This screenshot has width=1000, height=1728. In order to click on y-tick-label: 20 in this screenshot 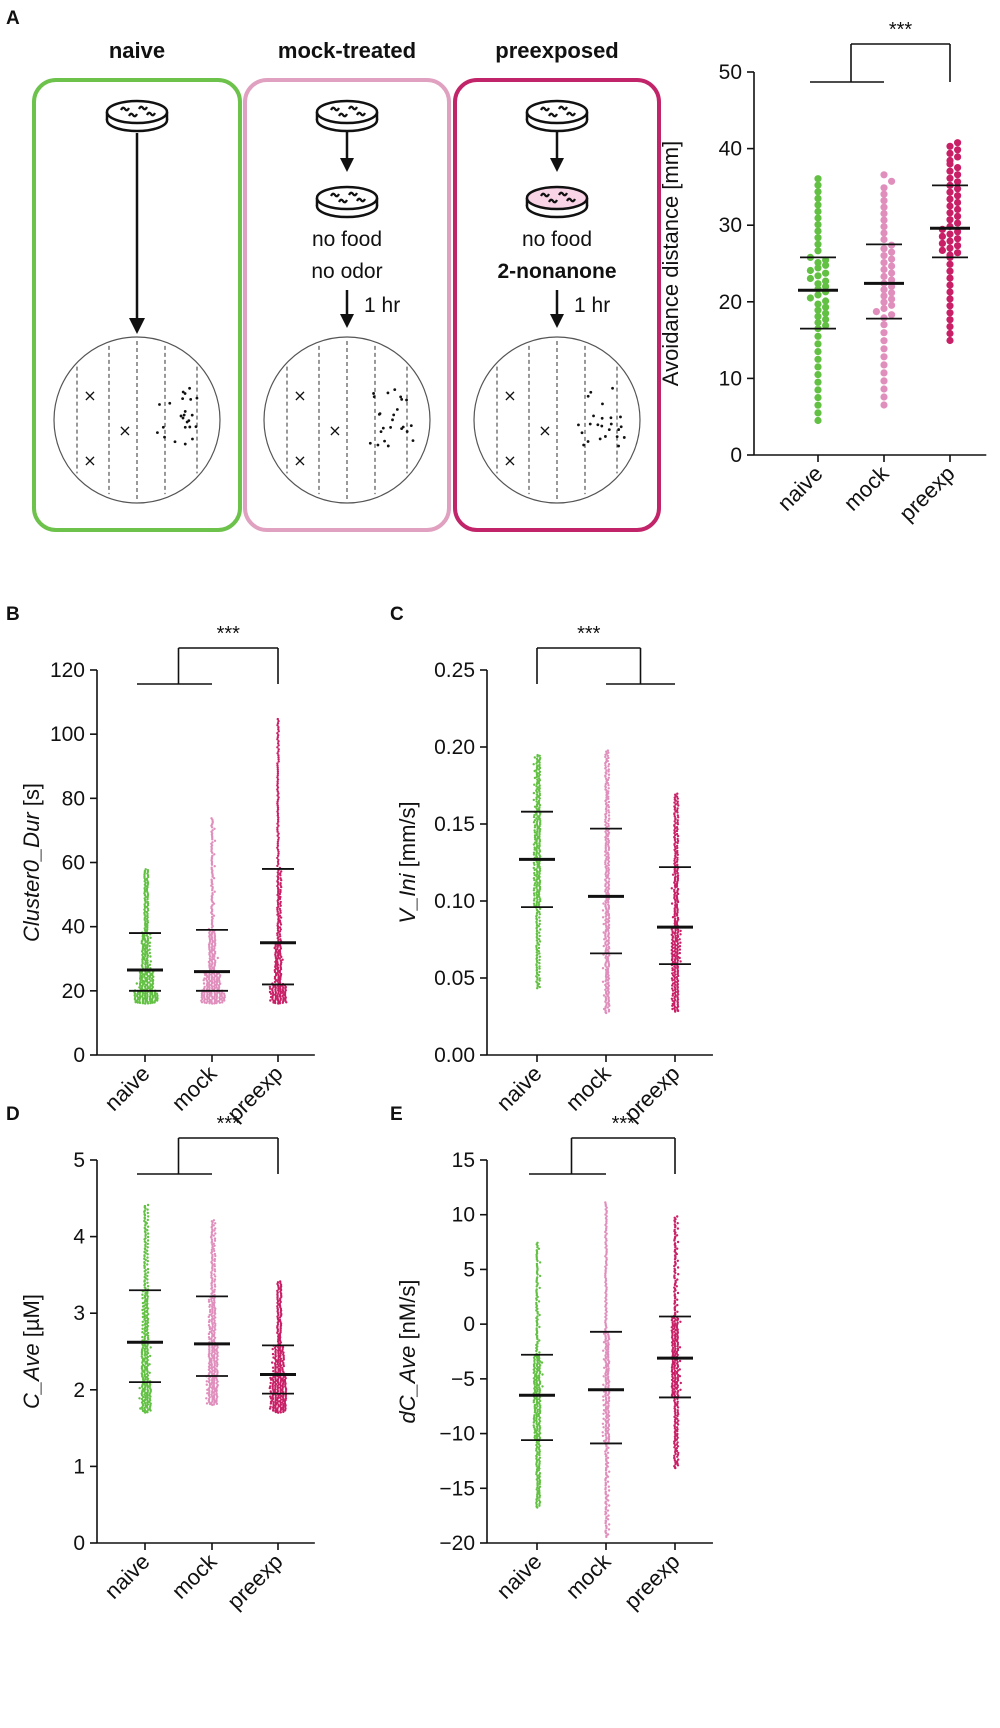, I will do `click(730, 302)`.